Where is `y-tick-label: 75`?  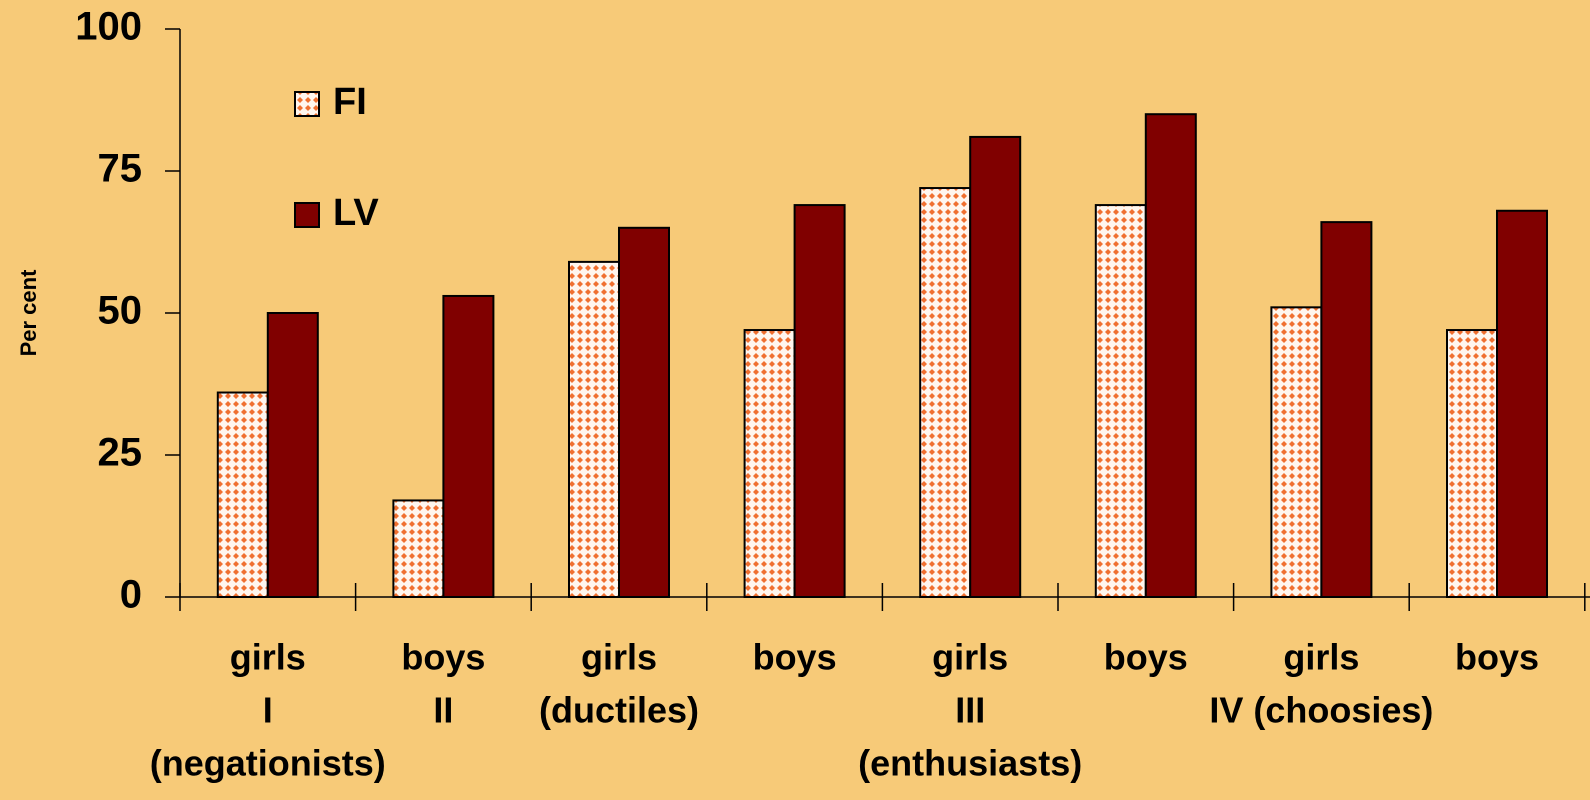 y-tick-label: 75 is located at coordinates (120, 169).